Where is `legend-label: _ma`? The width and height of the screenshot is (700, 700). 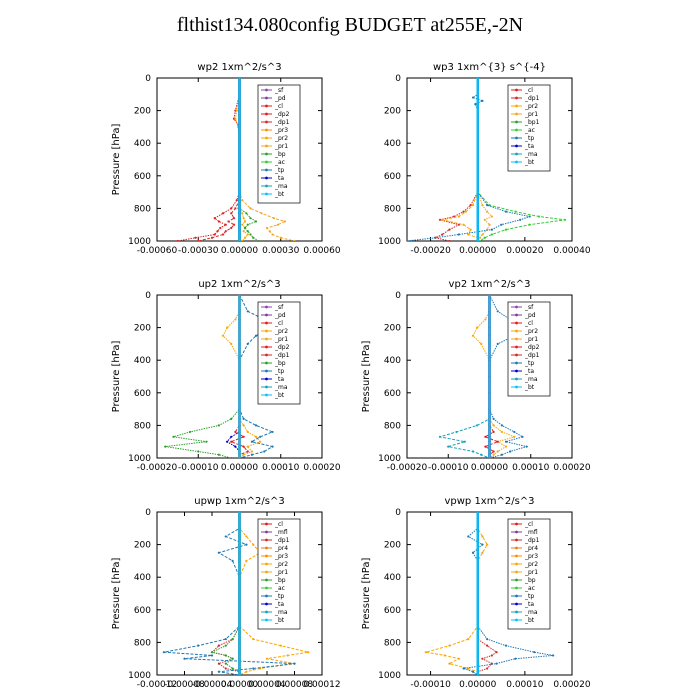 legend-label: _ma is located at coordinates (281, 612).